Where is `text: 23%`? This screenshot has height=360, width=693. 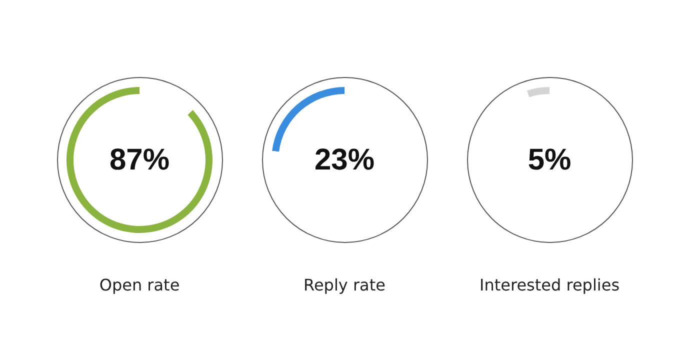 text: 23% is located at coordinates (344, 160).